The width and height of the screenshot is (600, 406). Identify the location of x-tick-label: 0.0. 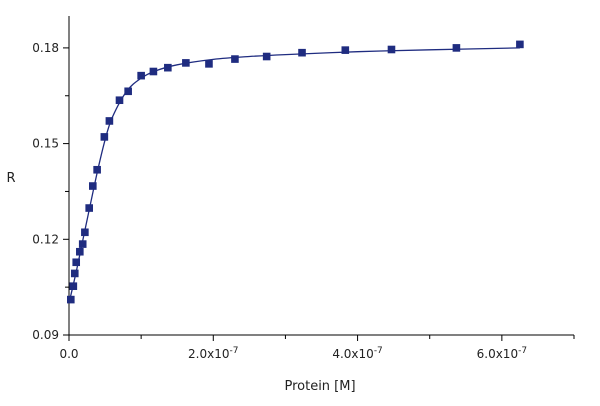
(68, 354).